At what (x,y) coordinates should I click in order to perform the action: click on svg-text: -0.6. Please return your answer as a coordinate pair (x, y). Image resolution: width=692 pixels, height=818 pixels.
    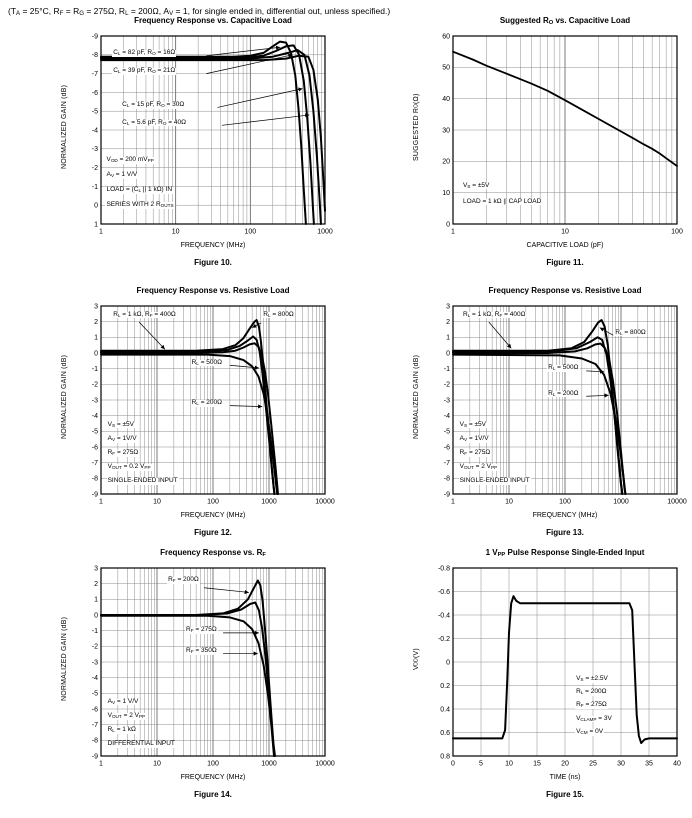
    Looking at the image, I should click on (444, 592).